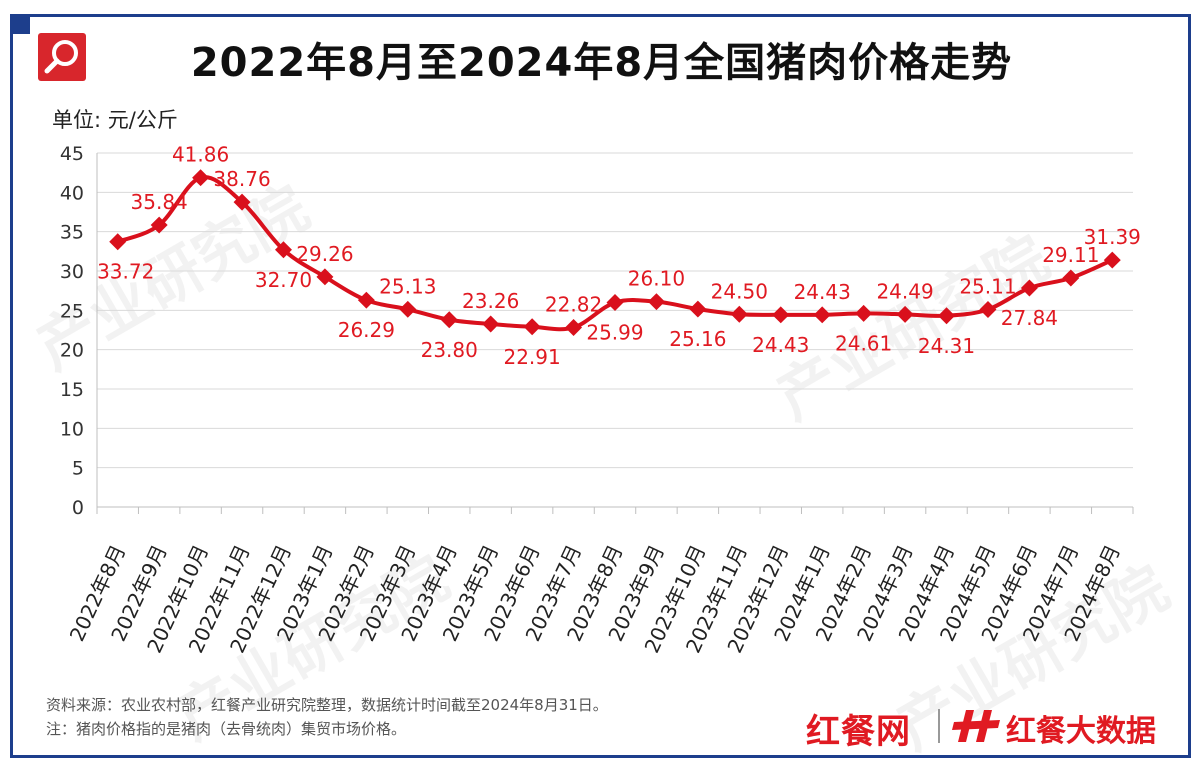  Describe the element at coordinates (159, 202) in the screenshot. I see `data-label: 35.84` at that location.